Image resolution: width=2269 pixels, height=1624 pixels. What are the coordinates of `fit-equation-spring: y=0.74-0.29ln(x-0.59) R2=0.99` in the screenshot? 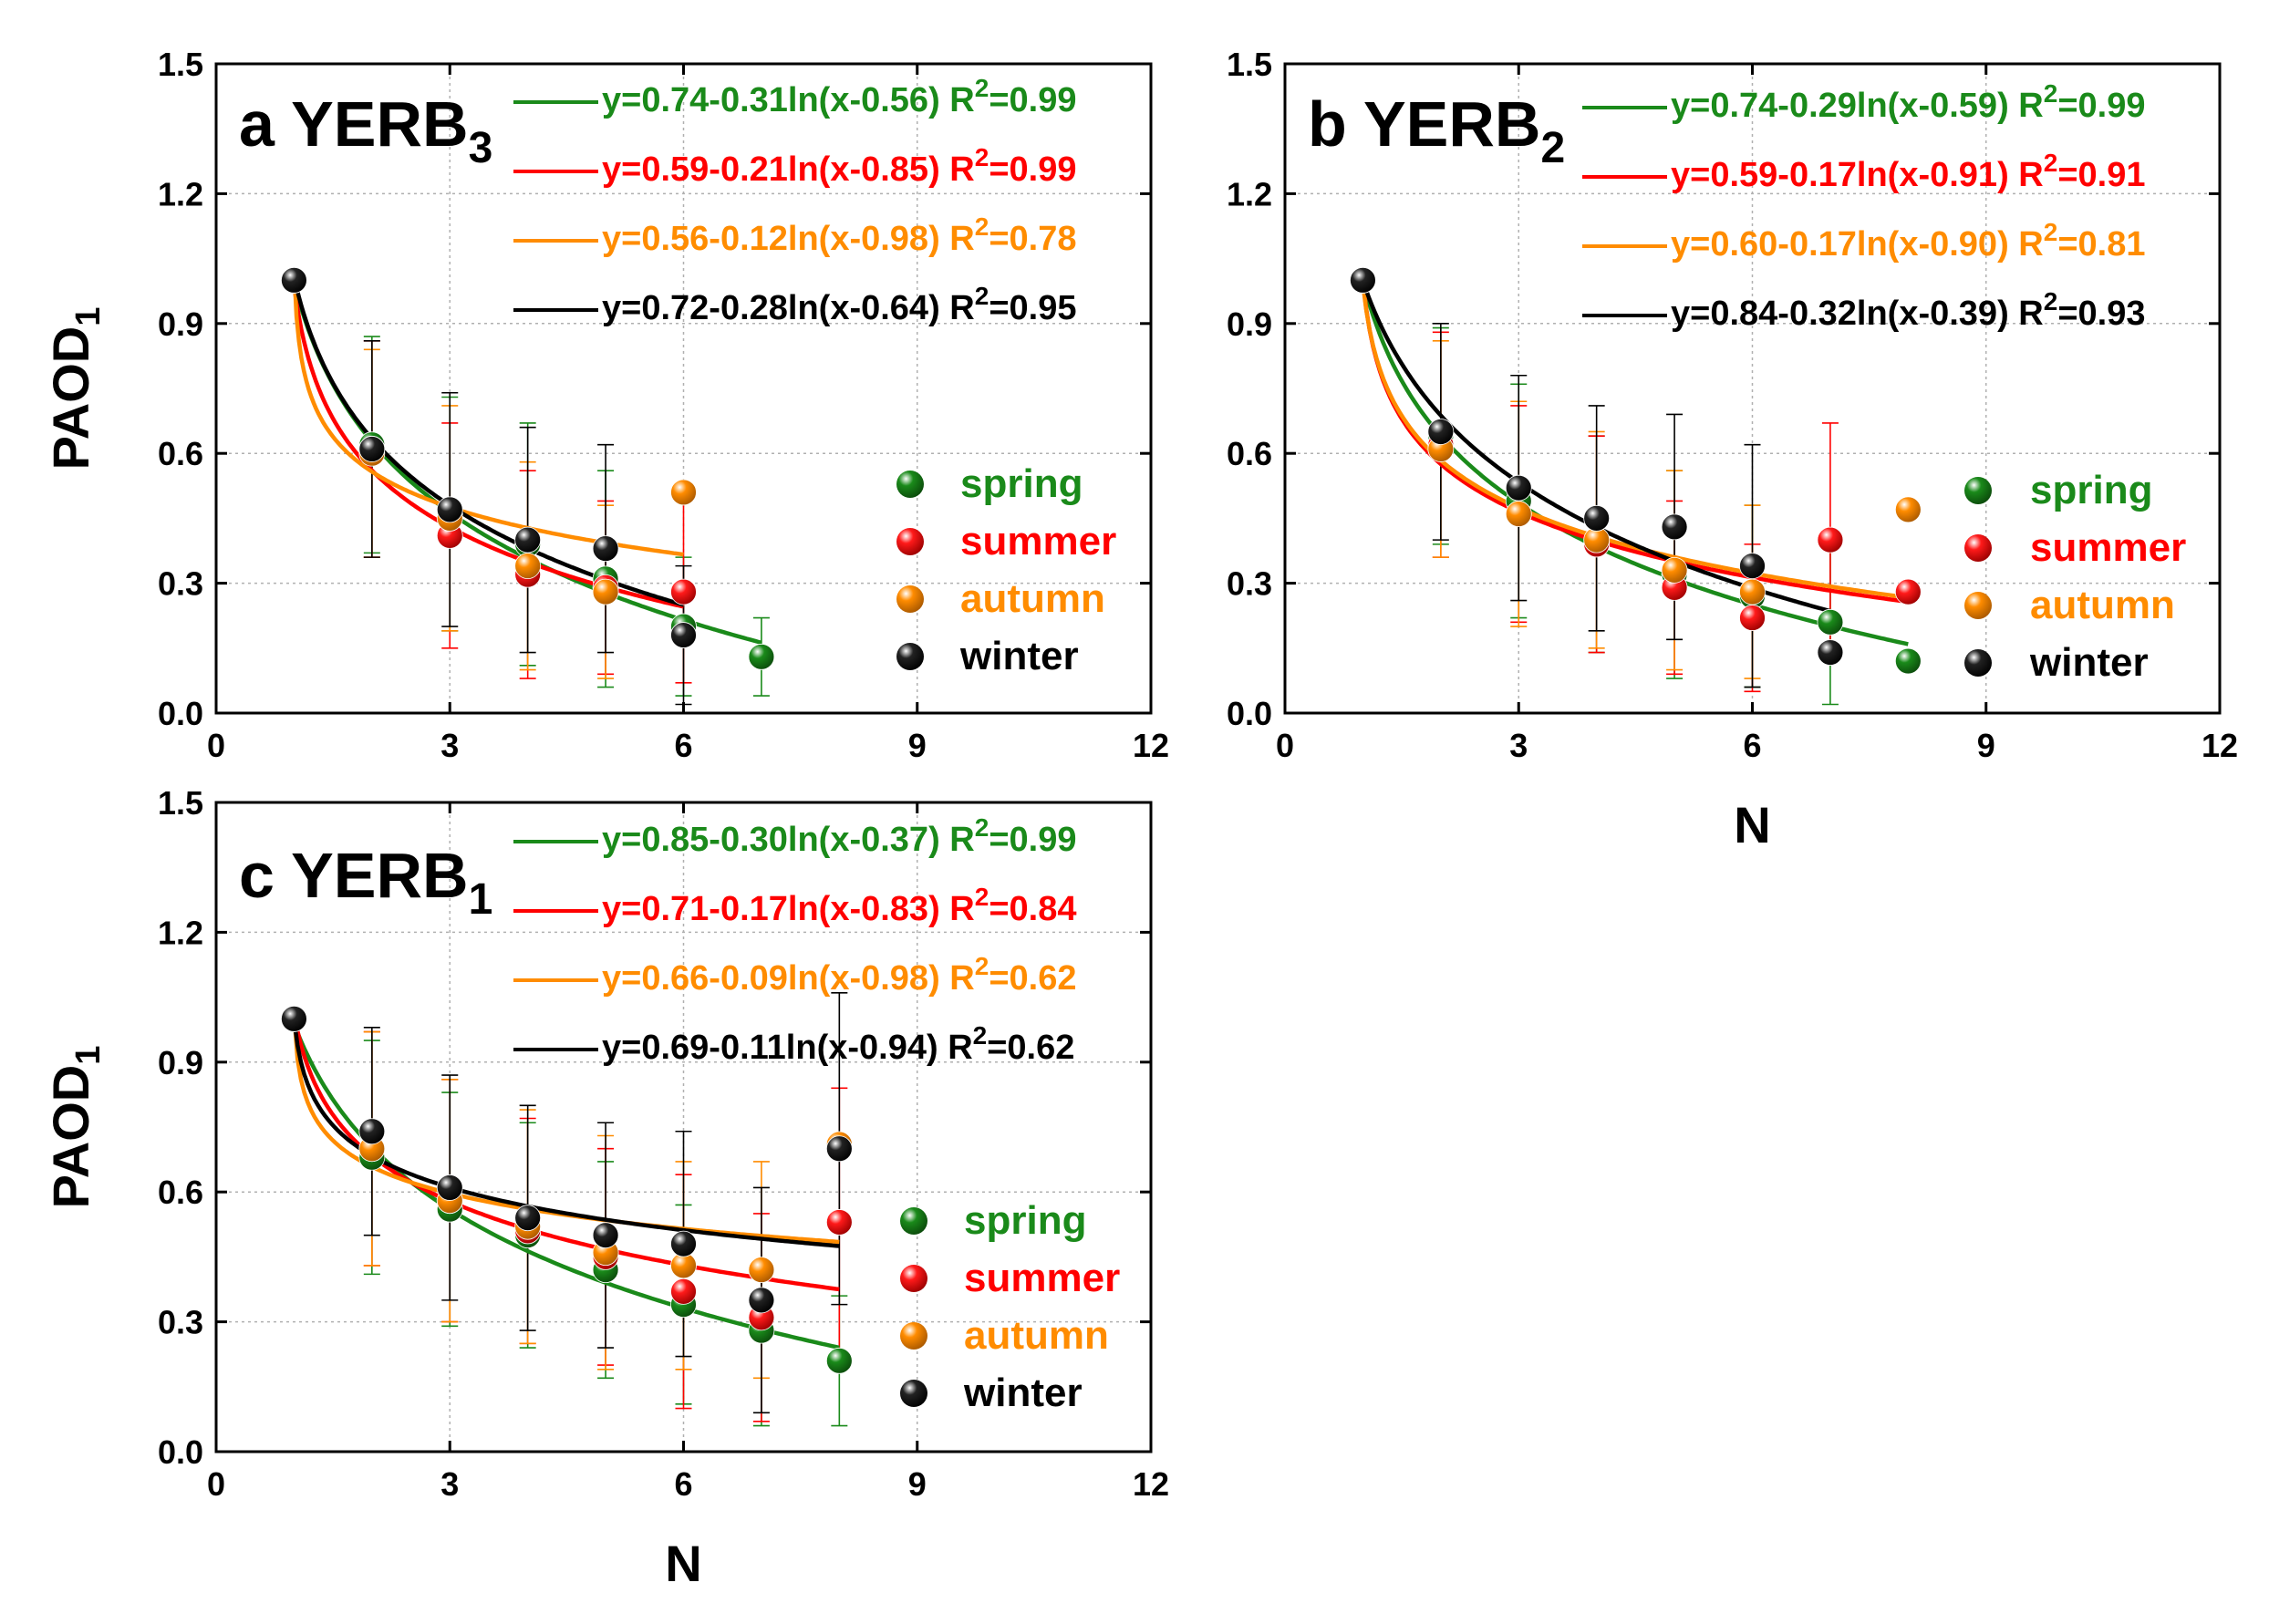 It's located at (1908, 102).